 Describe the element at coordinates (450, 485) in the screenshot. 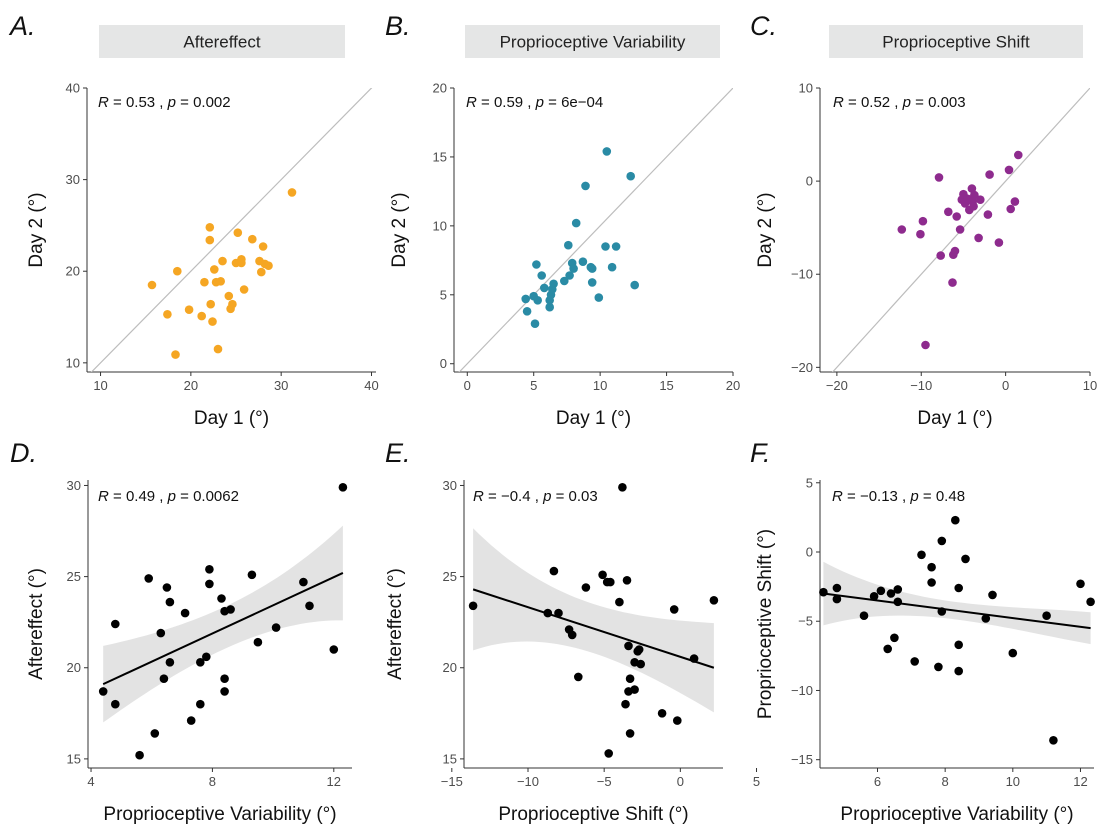

I see `y-tick-label: 30` at that location.